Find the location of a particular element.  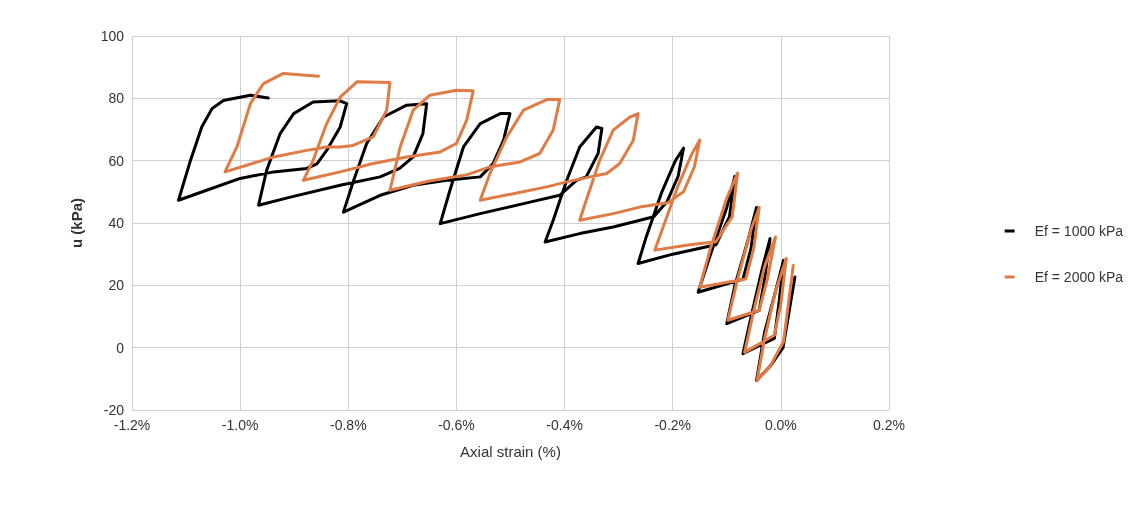

y-tick-label: 40 is located at coordinates (116, 223).